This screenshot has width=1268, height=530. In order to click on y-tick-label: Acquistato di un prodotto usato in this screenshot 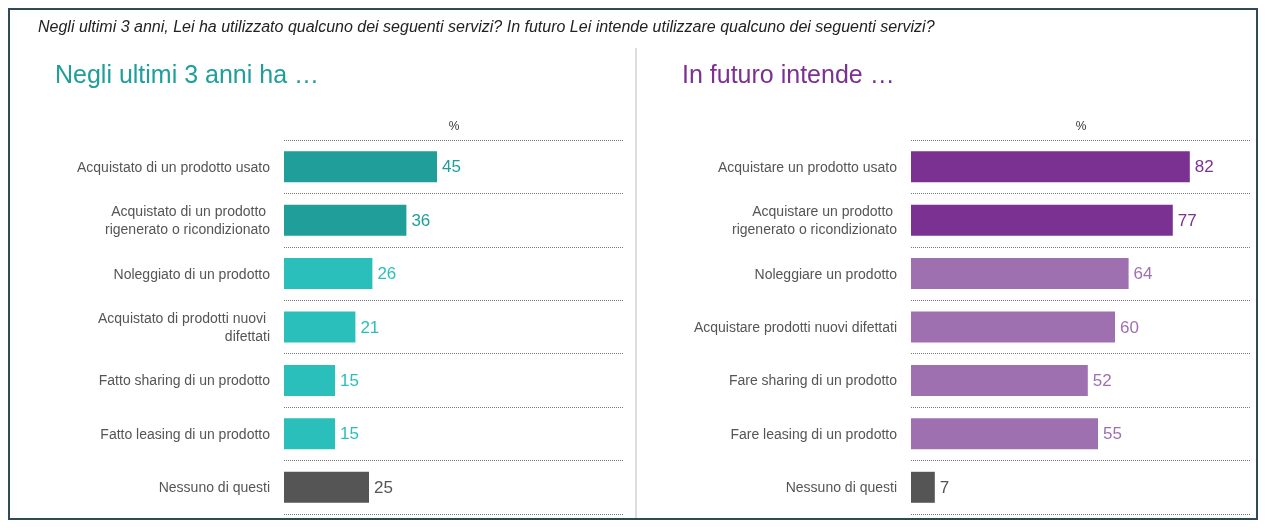, I will do `click(173, 166)`.